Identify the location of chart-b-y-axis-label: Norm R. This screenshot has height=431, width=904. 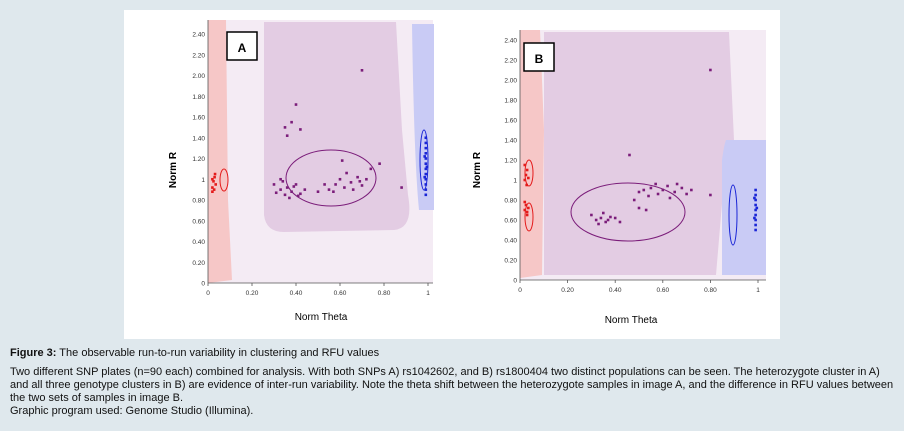
(477, 169).